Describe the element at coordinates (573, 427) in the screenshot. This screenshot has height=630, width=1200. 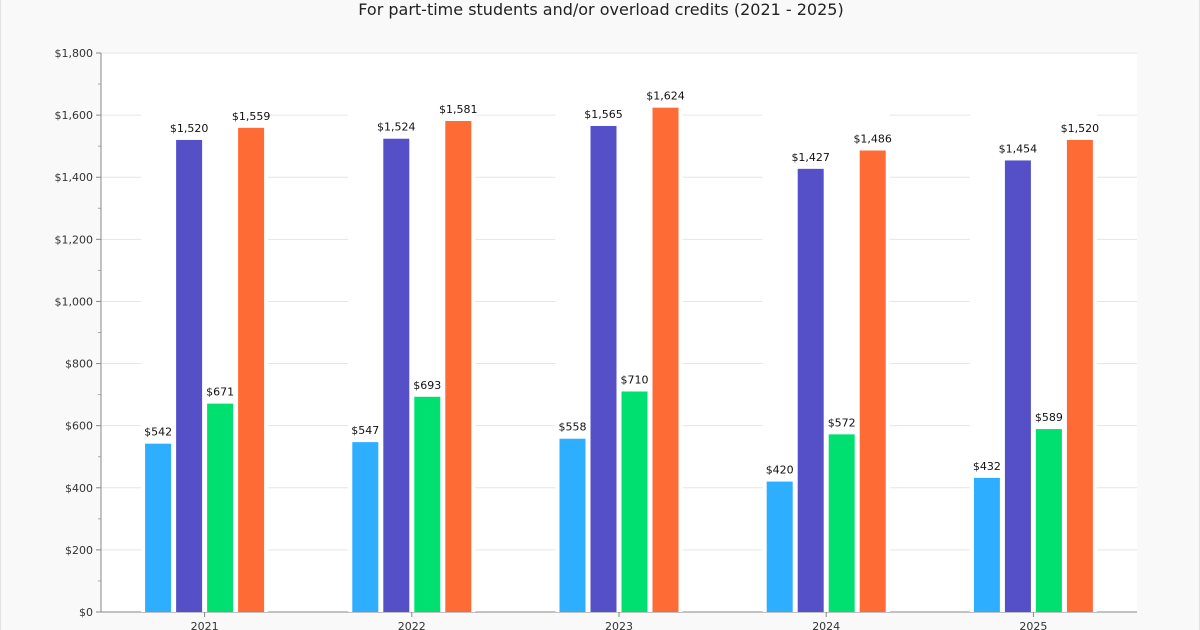
I see `bar-value-label: $558` at that location.